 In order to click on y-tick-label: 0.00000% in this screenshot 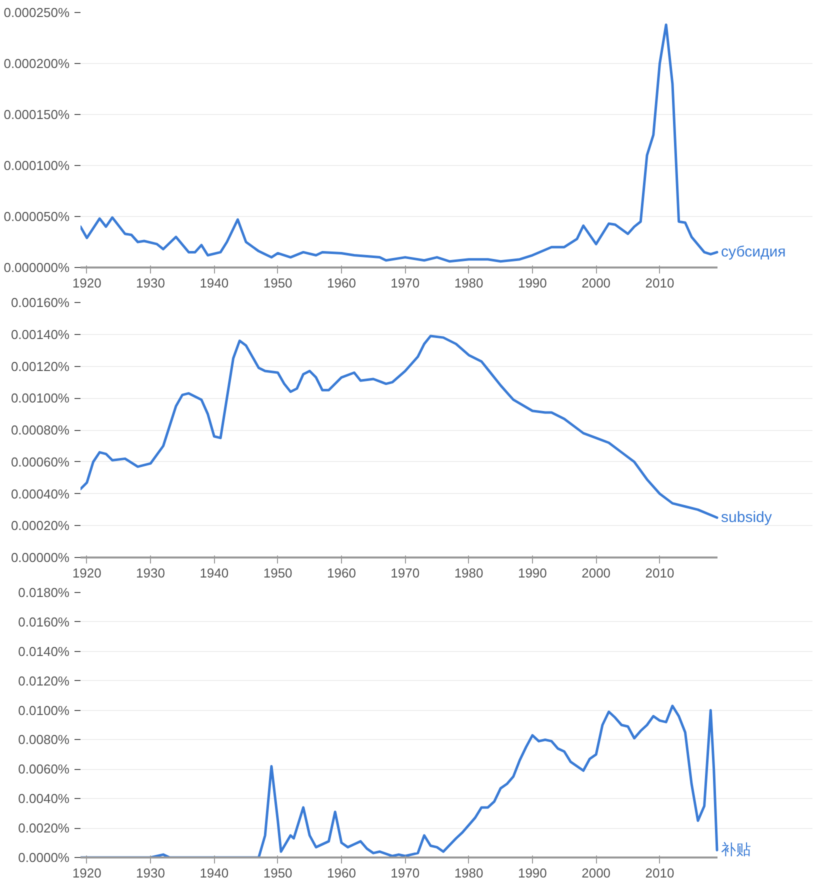, I will do `click(40, 557)`.